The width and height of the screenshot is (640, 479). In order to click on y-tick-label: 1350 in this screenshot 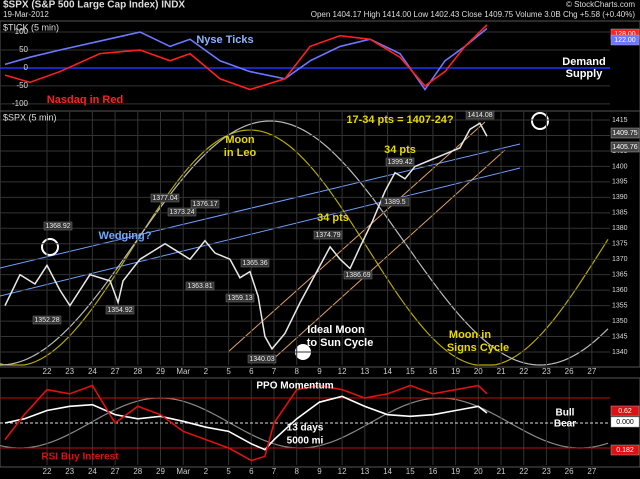, I will do `click(620, 321)`.